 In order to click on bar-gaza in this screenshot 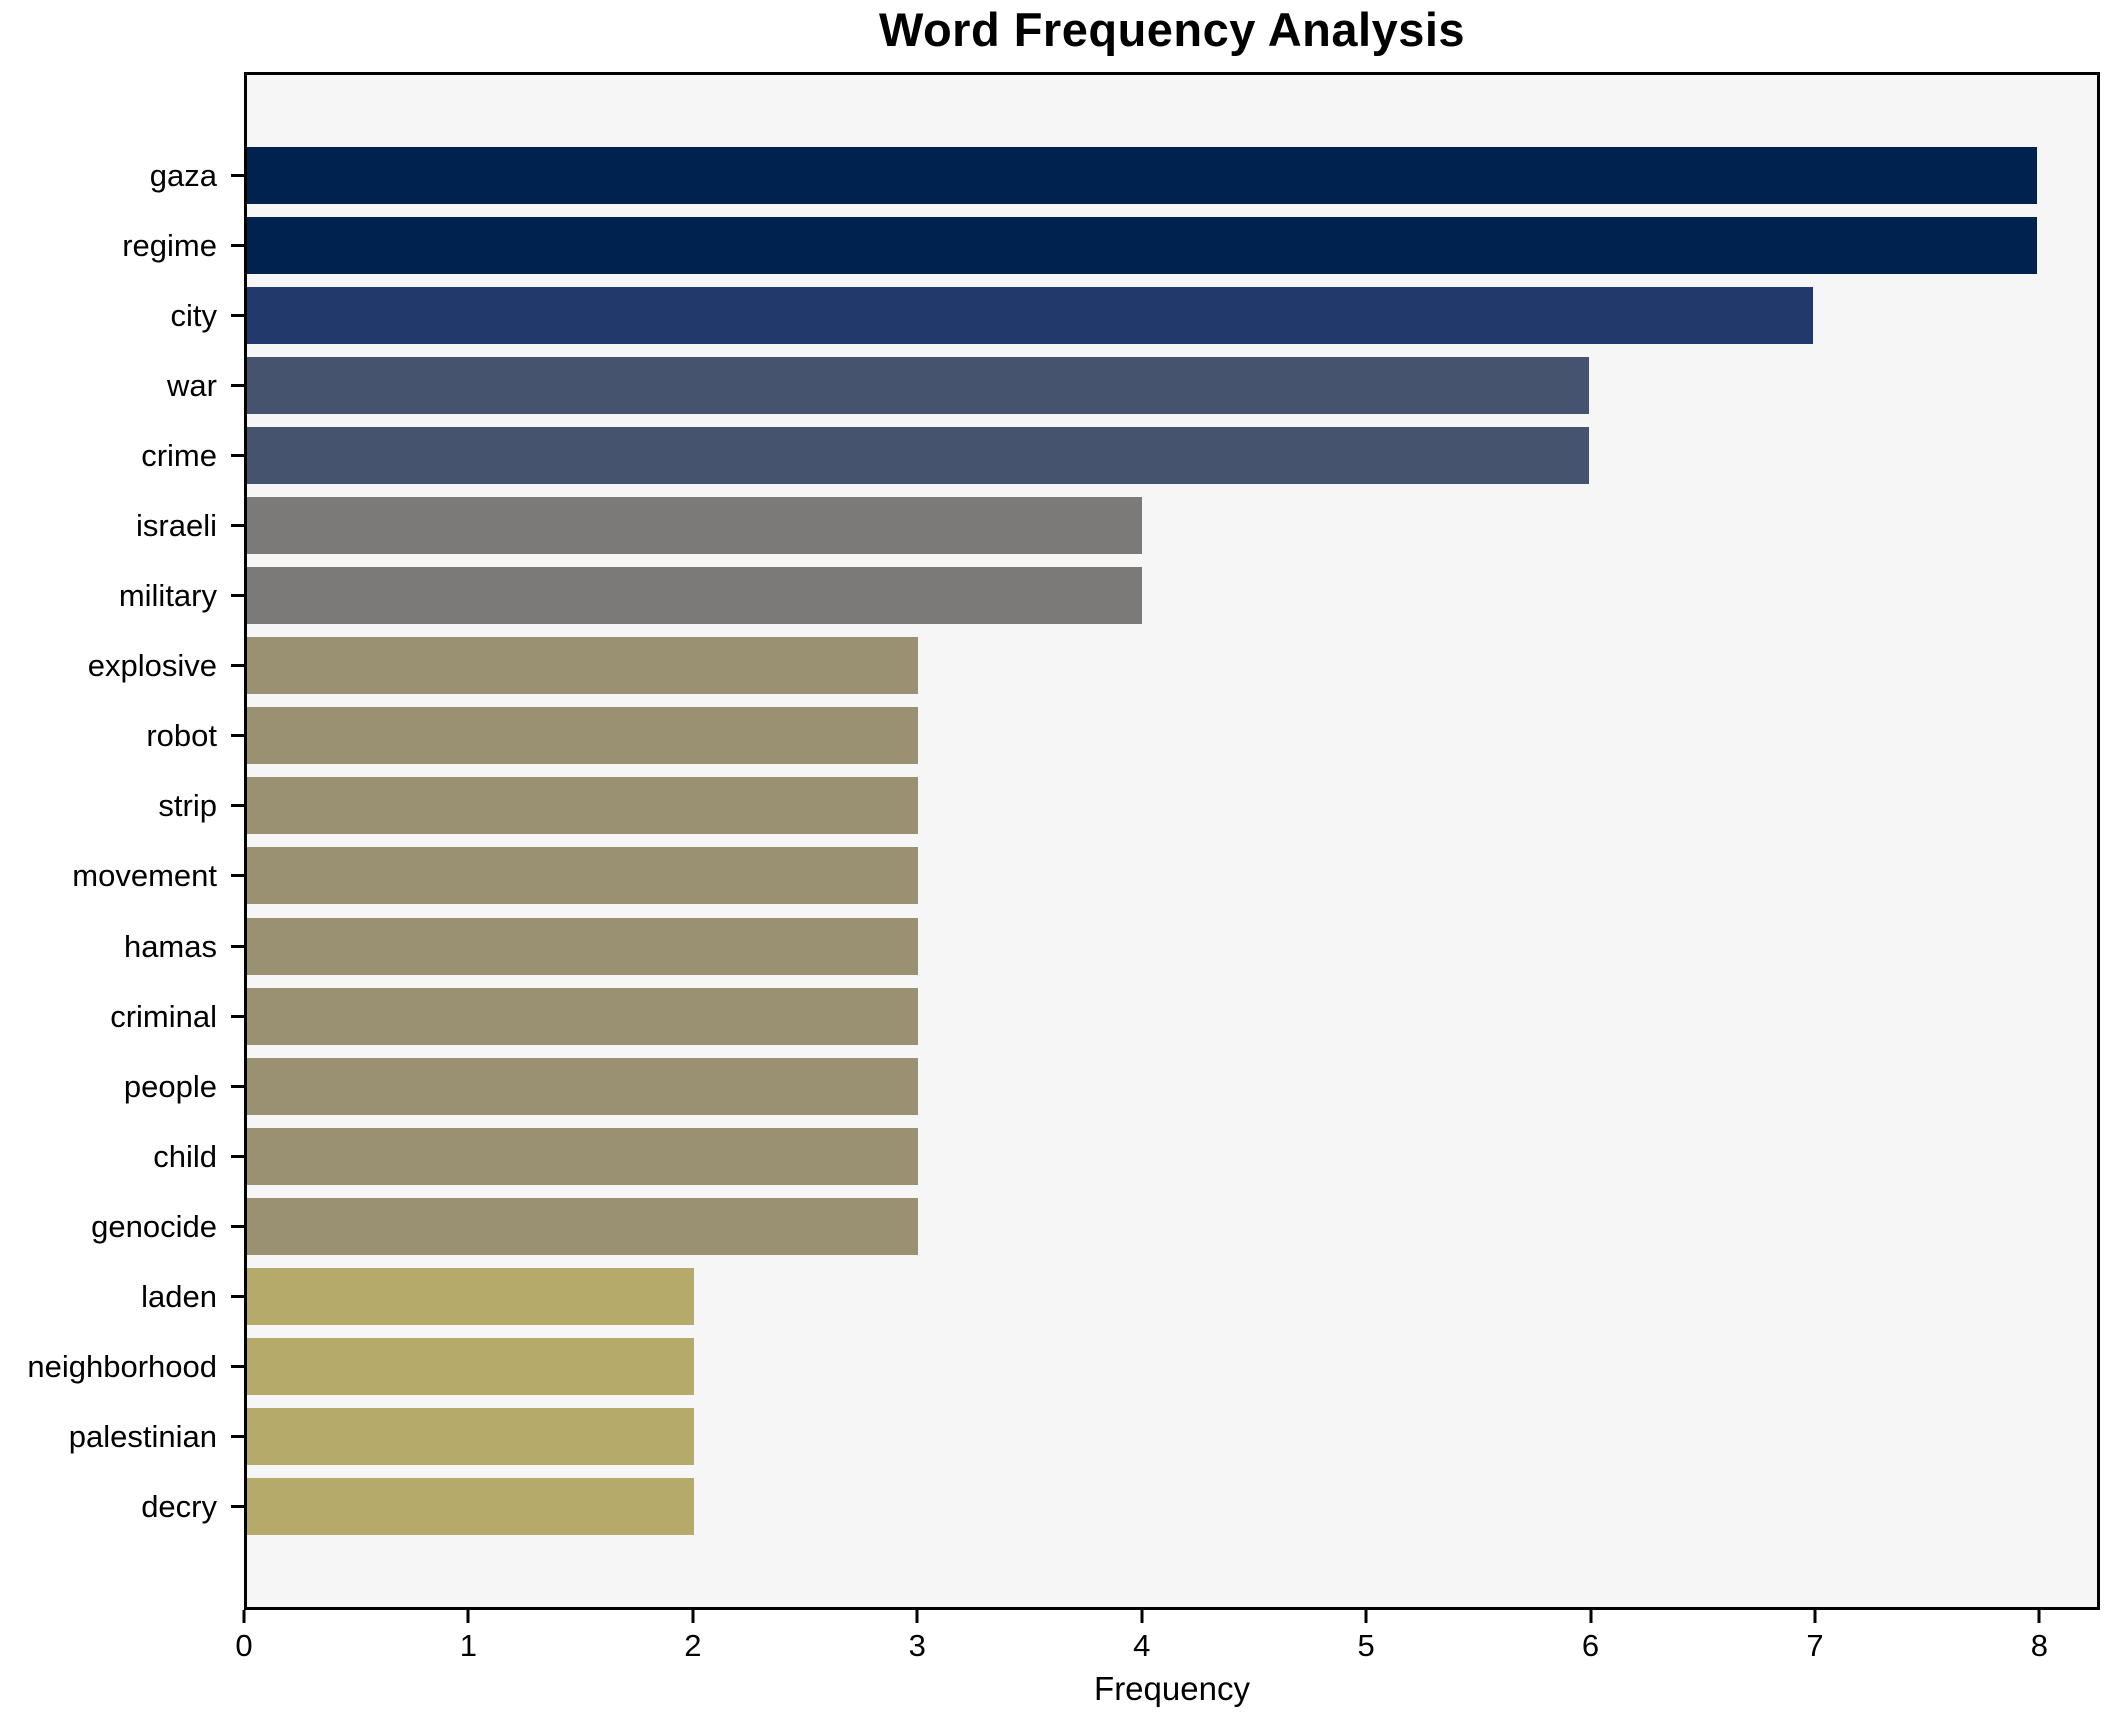, I will do `click(1142, 175)`.